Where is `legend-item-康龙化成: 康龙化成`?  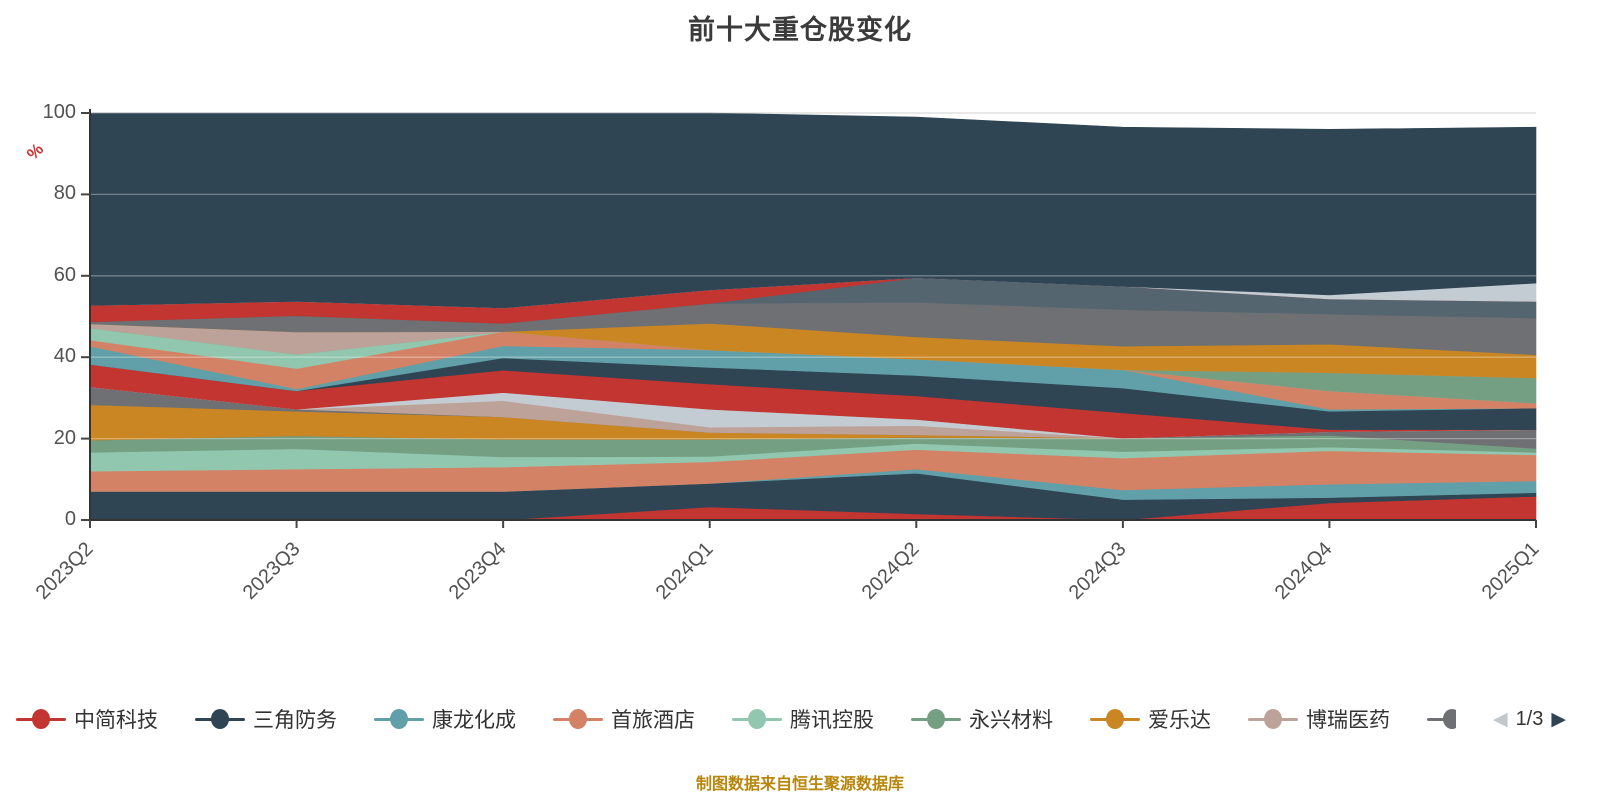 legend-item-康龙化成: 康龙化成 is located at coordinates (445, 719).